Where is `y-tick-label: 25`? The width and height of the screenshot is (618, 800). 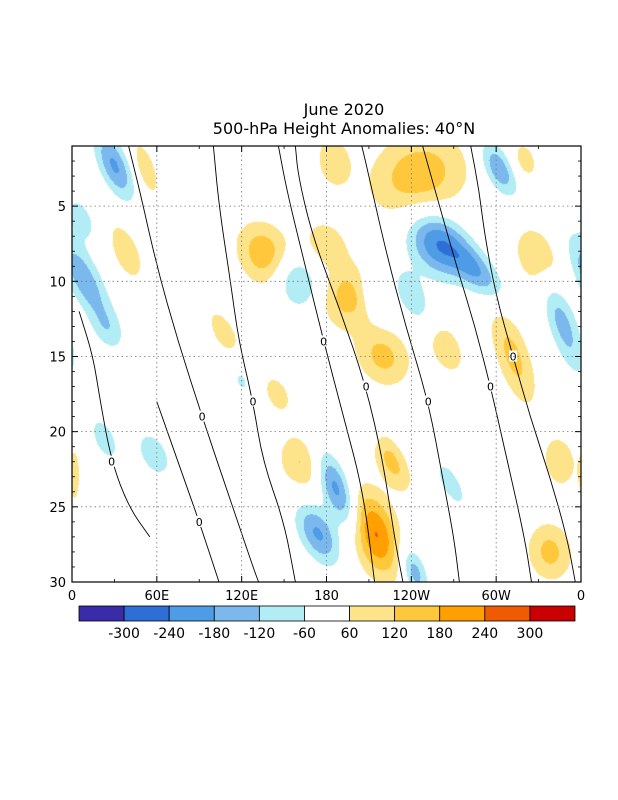 y-tick-label: 25 is located at coordinates (57, 508).